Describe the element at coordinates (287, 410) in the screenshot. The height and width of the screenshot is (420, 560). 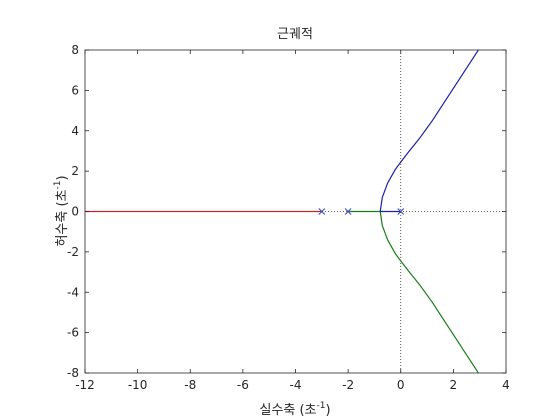
I see `x-axis-label-main: 실수축 (초` at that location.